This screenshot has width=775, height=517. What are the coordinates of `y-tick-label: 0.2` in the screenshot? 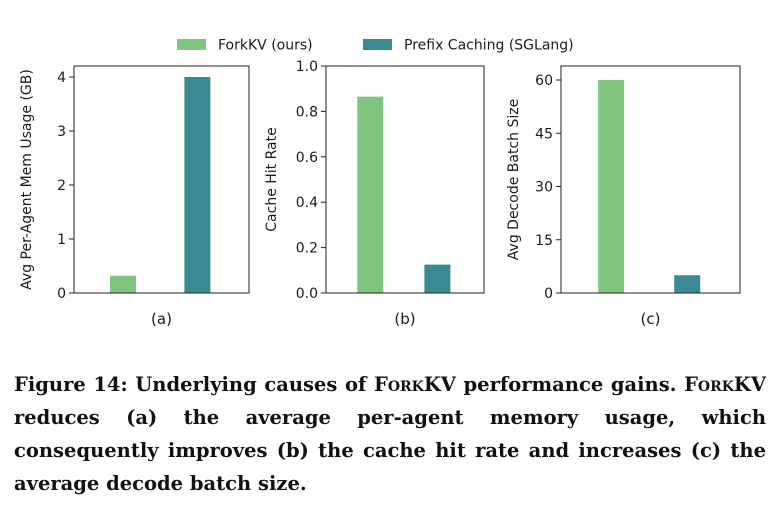 It's located at (307, 249).